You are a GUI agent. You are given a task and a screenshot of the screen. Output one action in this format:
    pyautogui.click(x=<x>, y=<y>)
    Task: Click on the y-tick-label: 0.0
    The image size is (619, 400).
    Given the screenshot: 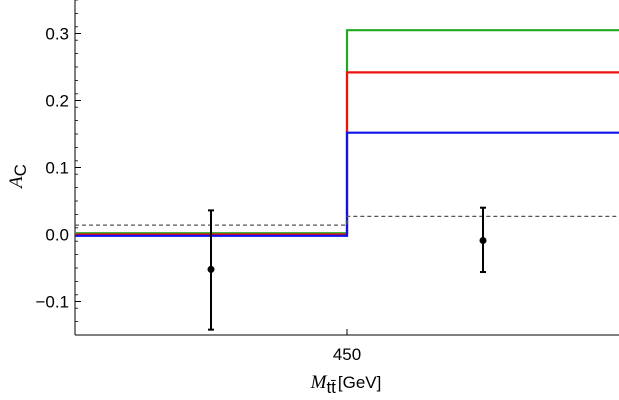 What is the action you would take?
    pyautogui.click(x=57, y=235)
    